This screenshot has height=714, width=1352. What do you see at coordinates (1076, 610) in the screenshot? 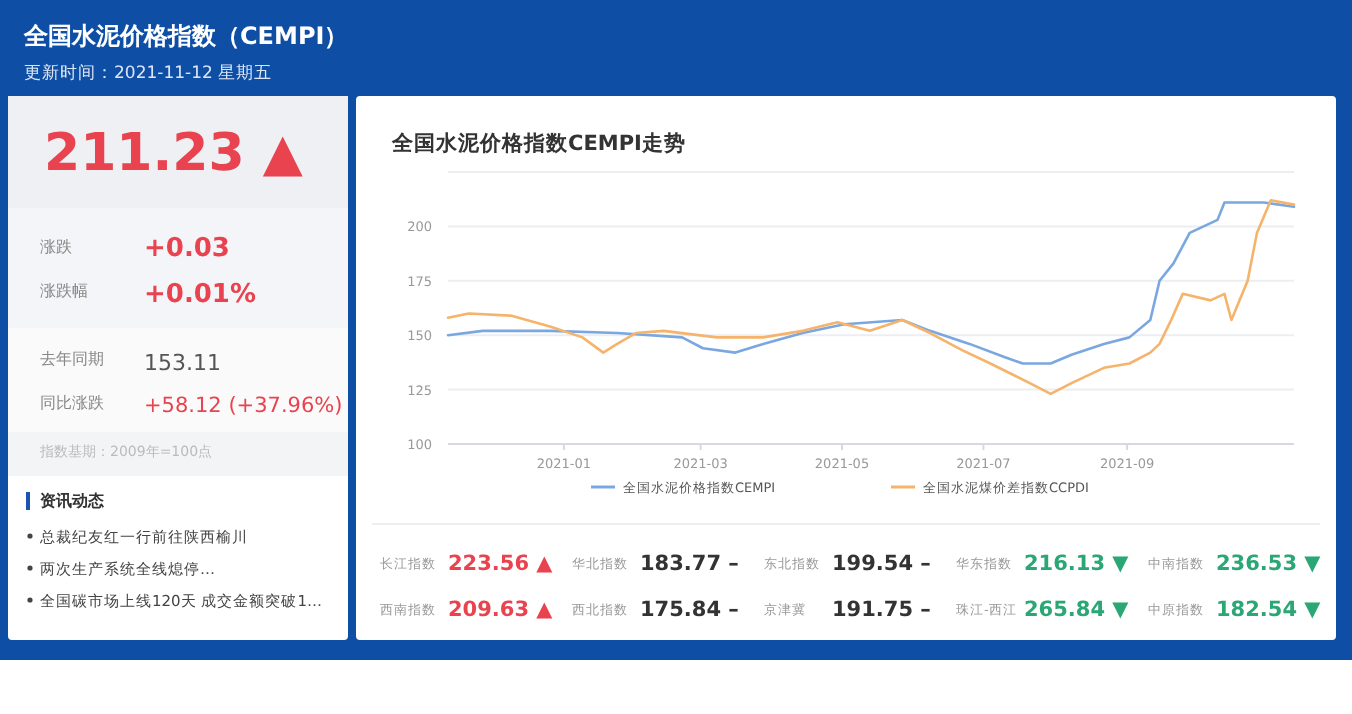
I see `text: 265.84 ▼` at bounding box center [1076, 610].